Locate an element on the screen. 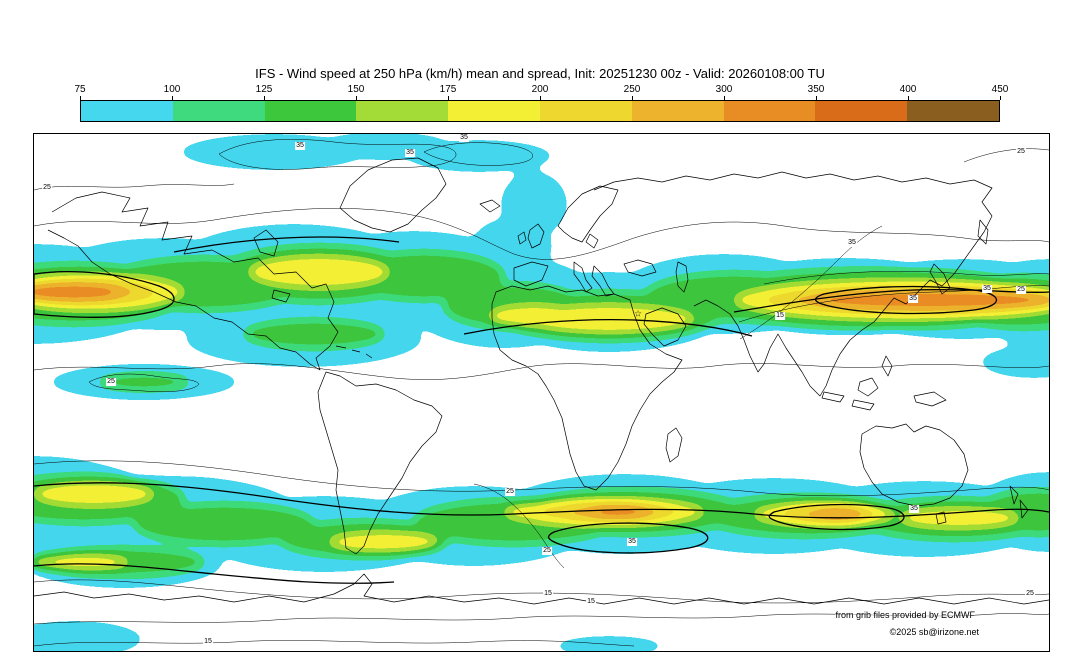  colorbar-tick-label: 75 is located at coordinates (80, 89).